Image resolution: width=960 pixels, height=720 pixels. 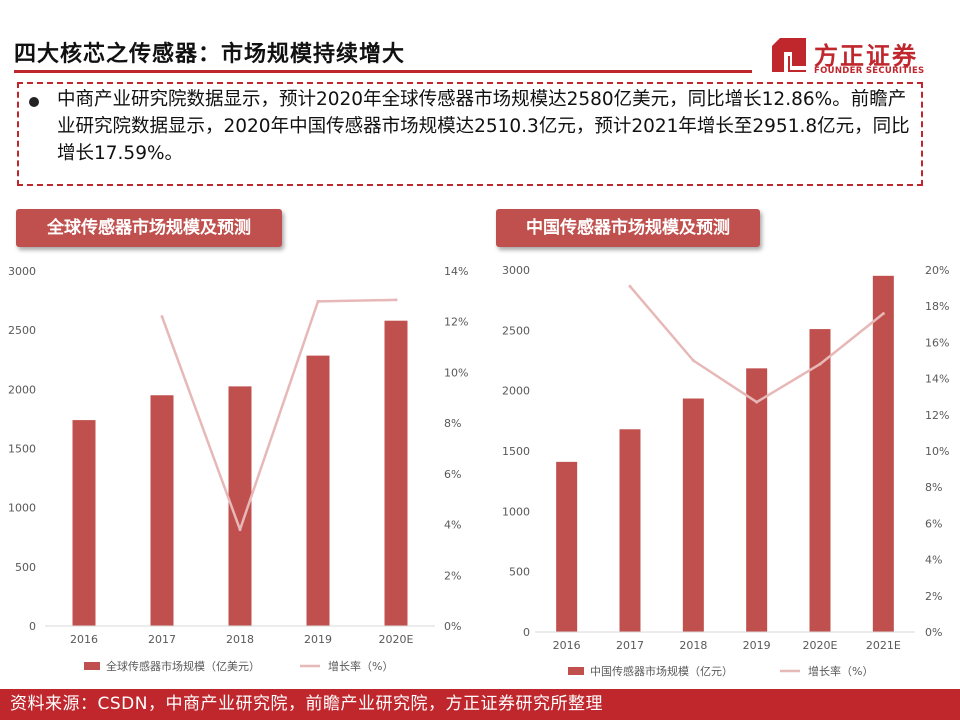 I want to click on title-underline, so click(x=383, y=71).